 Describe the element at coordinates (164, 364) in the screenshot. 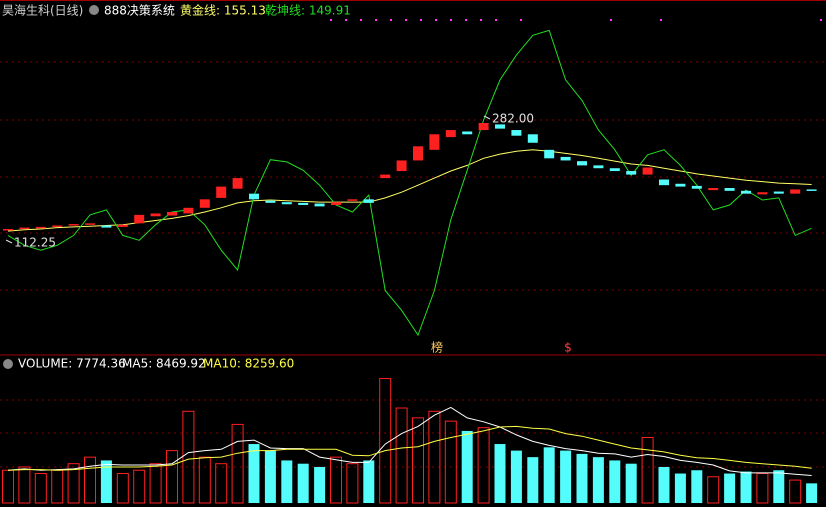

I see `legend-entry: MA5: 8469.92` at that location.